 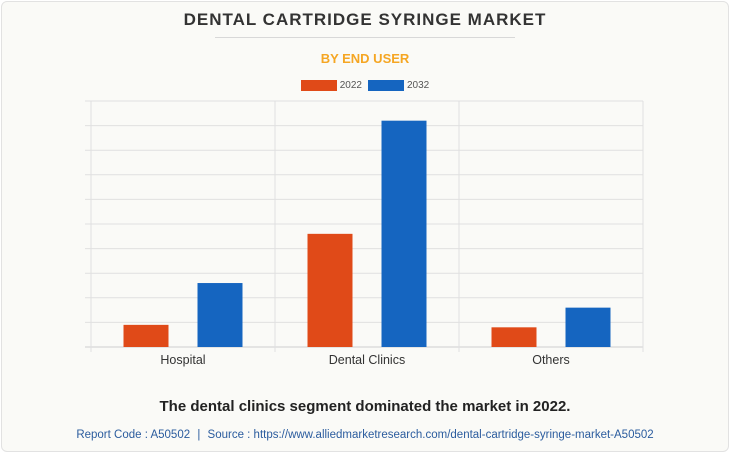 I want to click on legend-label-2032: 2032, so click(x=418, y=85).